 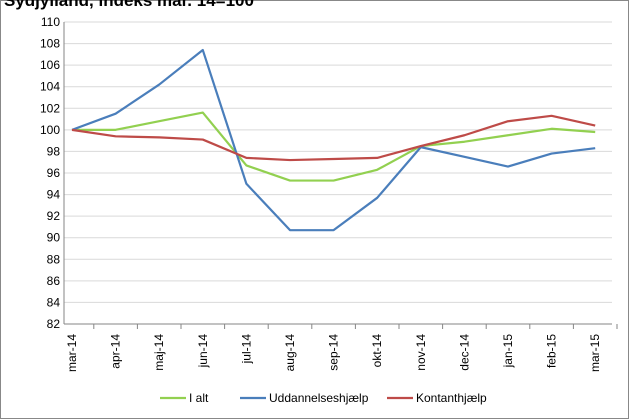 What do you see at coordinates (54, 259) in the screenshot?
I see `y-tick-label: 88` at bounding box center [54, 259].